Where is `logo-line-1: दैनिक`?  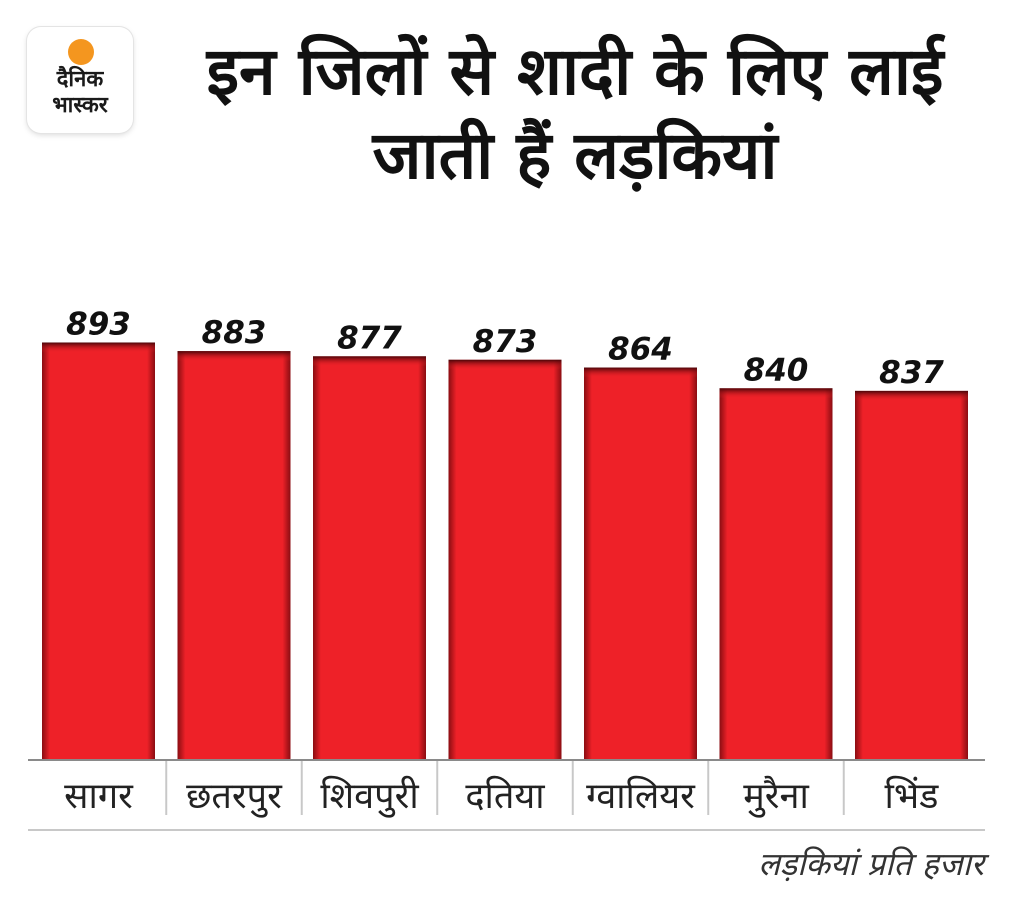
logo-line-1: दैनिक is located at coordinates (80, 79).